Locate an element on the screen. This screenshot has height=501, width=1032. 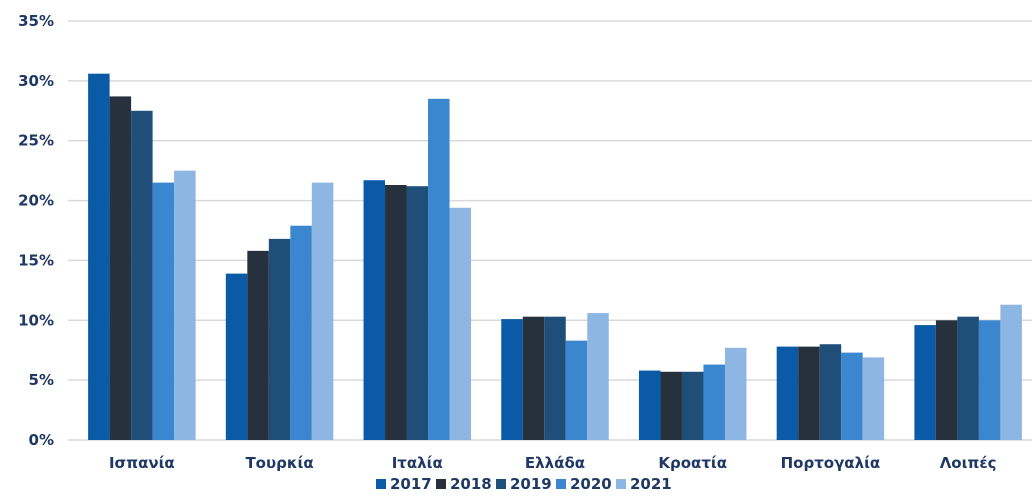
x-category-label: Πορτογαλία is located at coordinates (831, 463).